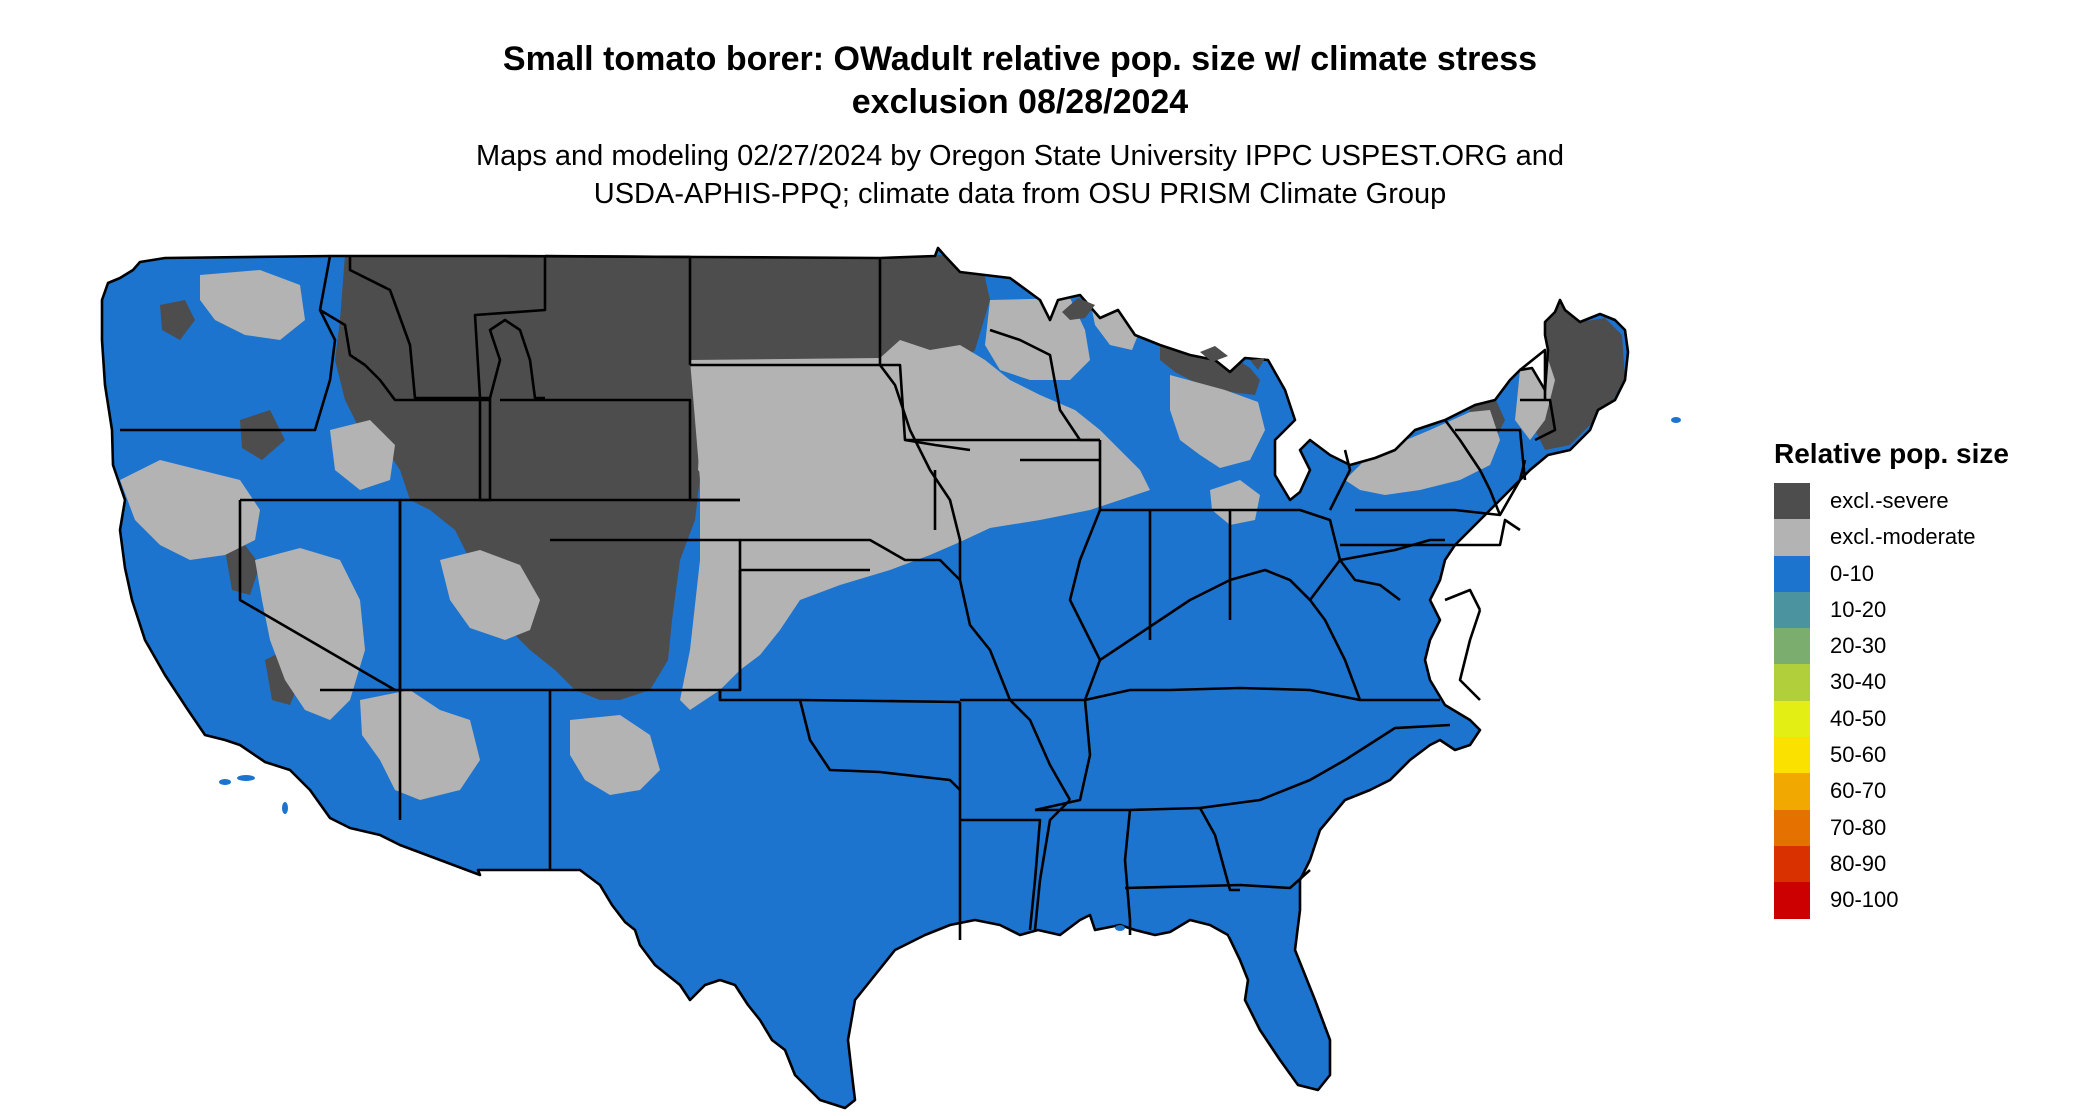  I want to click on legend-label: 50-60, so click(1858, 755).